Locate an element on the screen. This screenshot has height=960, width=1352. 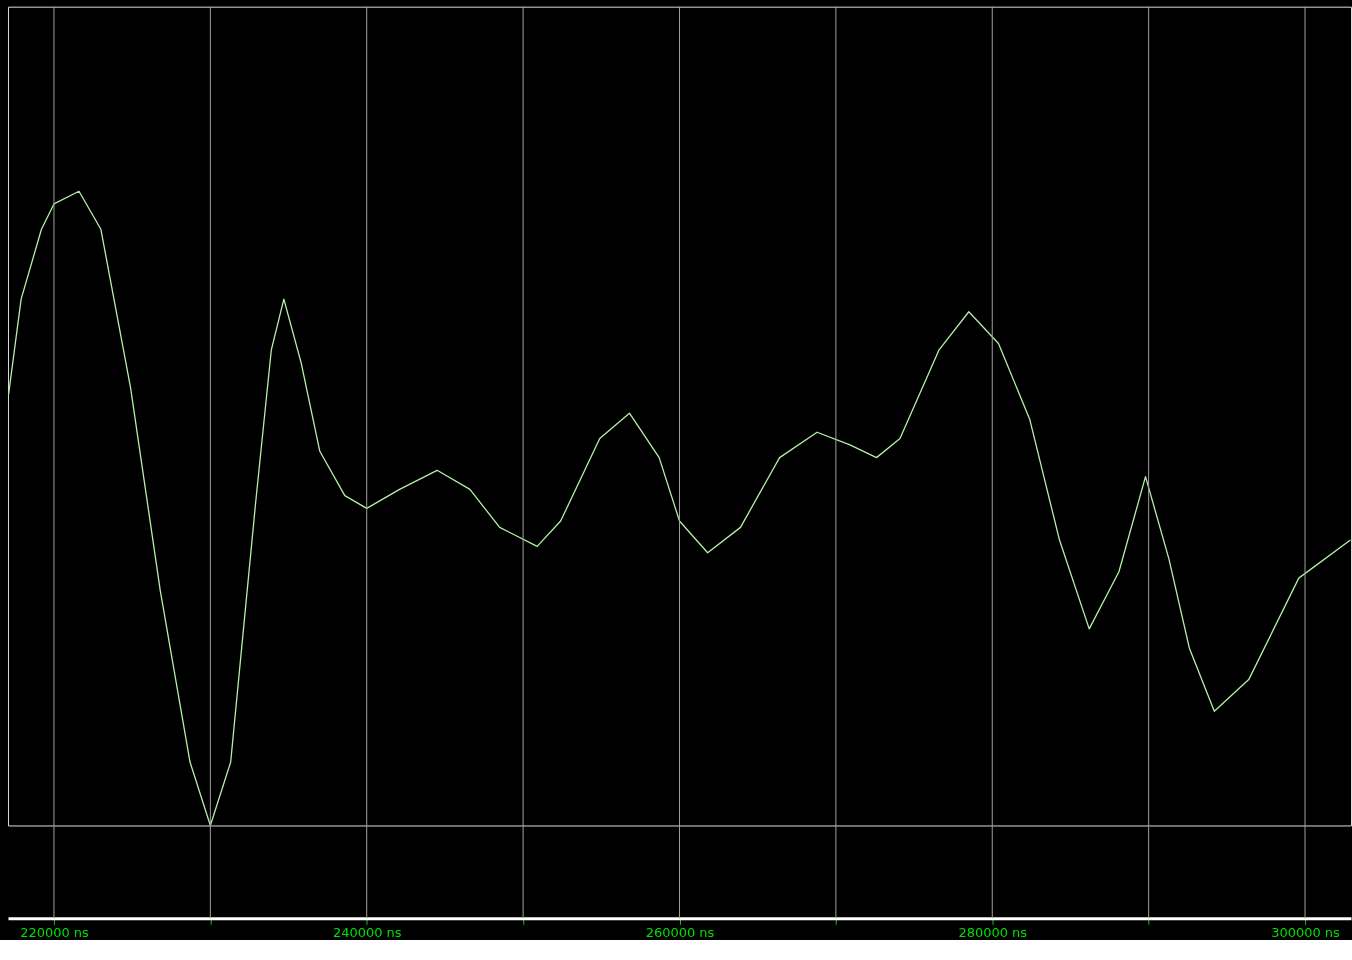
x-tick-label: 300000 ns is located at coordinates (1306, 932).